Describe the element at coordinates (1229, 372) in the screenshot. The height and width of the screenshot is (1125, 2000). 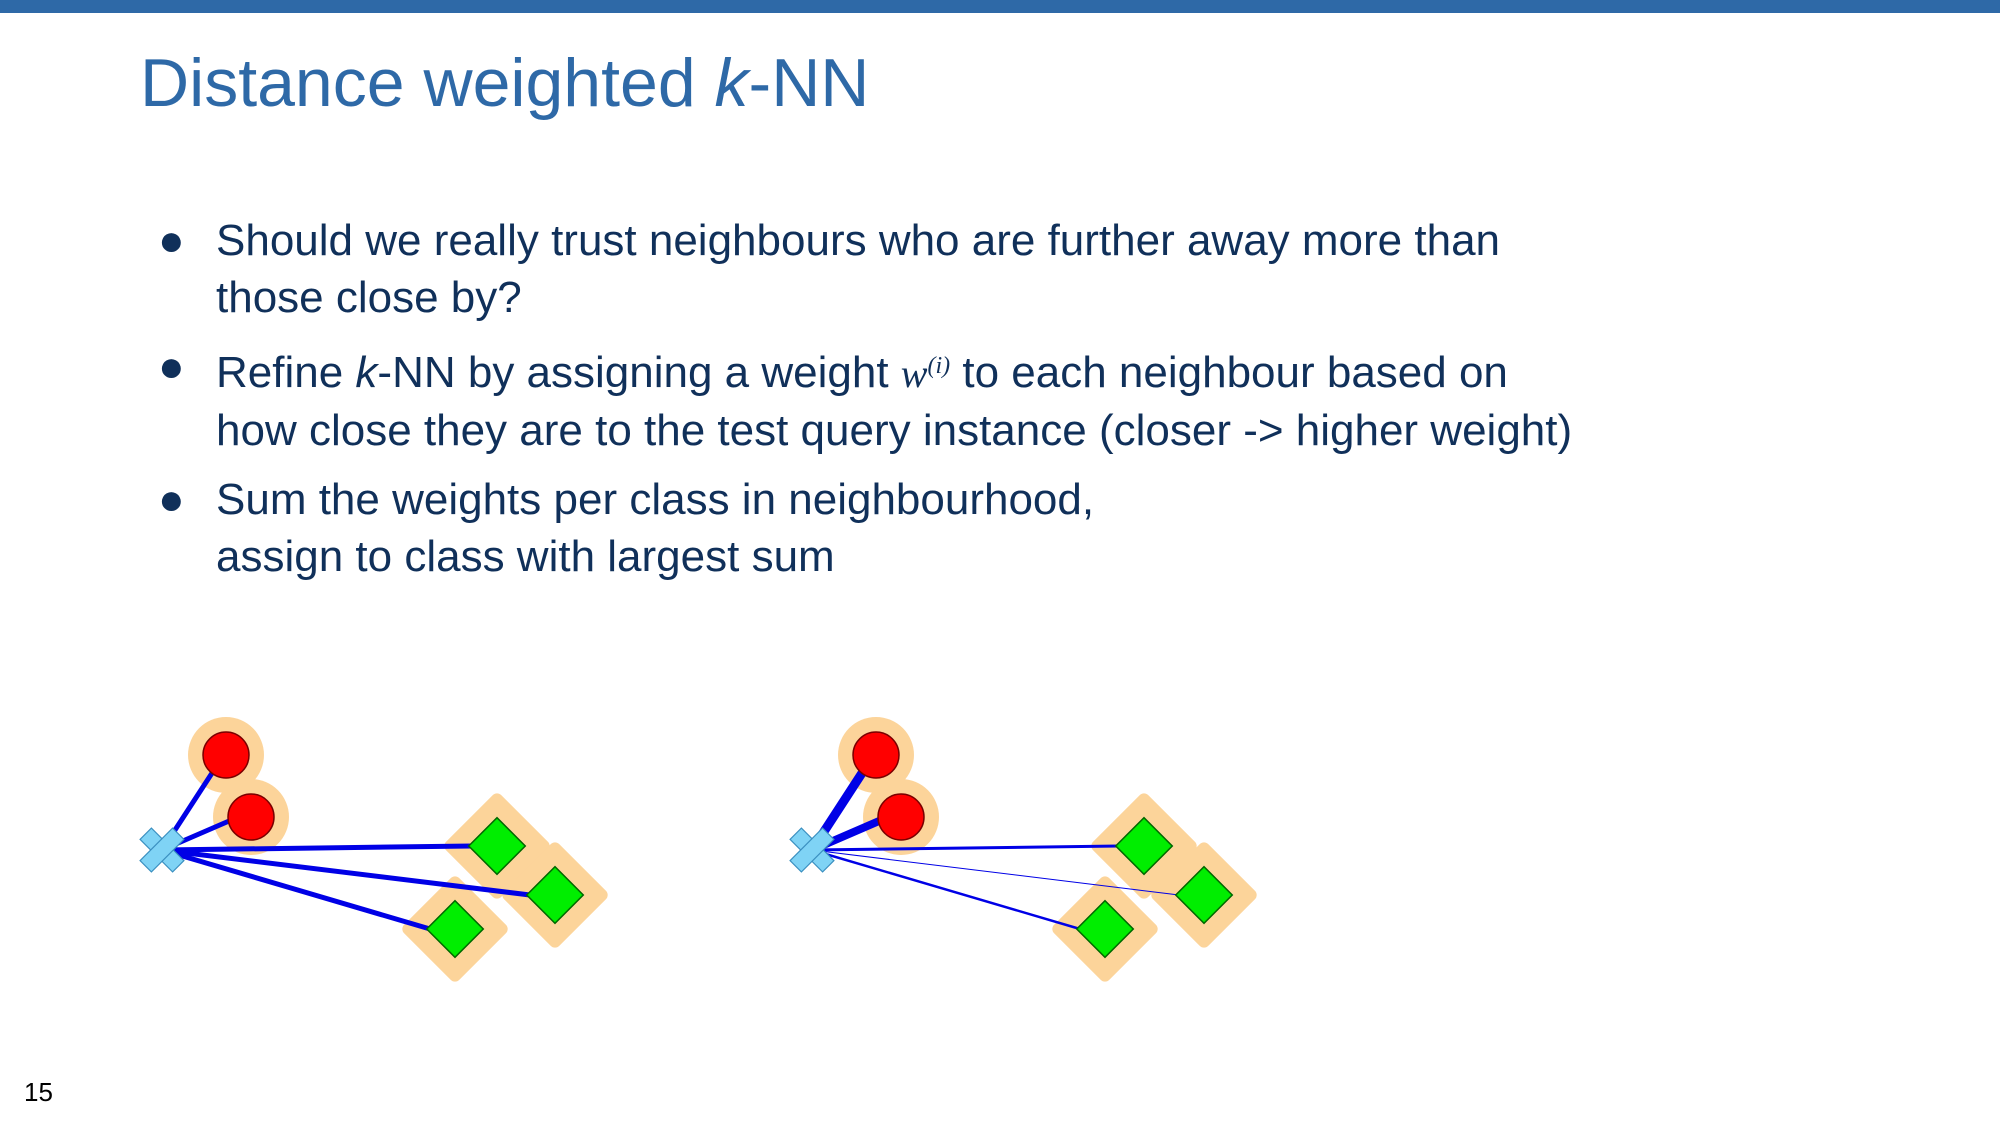
I see `bullet-2-text-c: to each neighbour based on` at that location.